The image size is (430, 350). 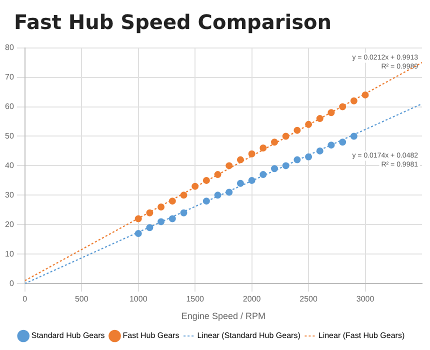 What do you see at coordinates (365, 299) in the screenshot?
I see `x-tick-label: 3000` at bounding box center [365, 299].